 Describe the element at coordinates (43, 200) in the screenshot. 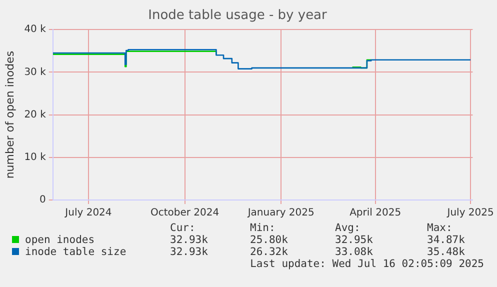

I see `y-tick-label: 0` at that location.